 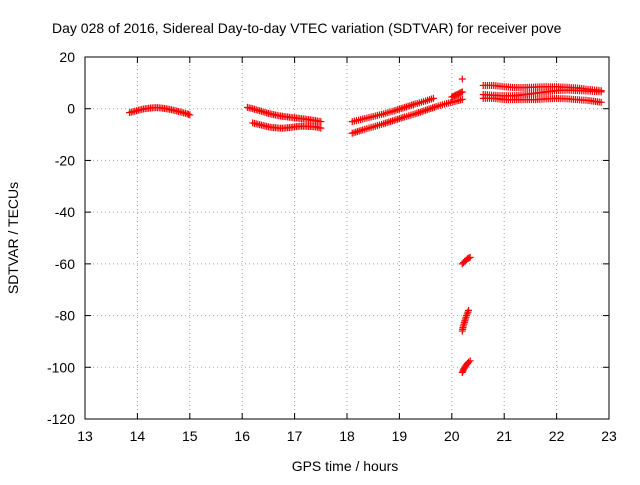 I want to click on x-tick-label: 19, so click(x=400, y=436).